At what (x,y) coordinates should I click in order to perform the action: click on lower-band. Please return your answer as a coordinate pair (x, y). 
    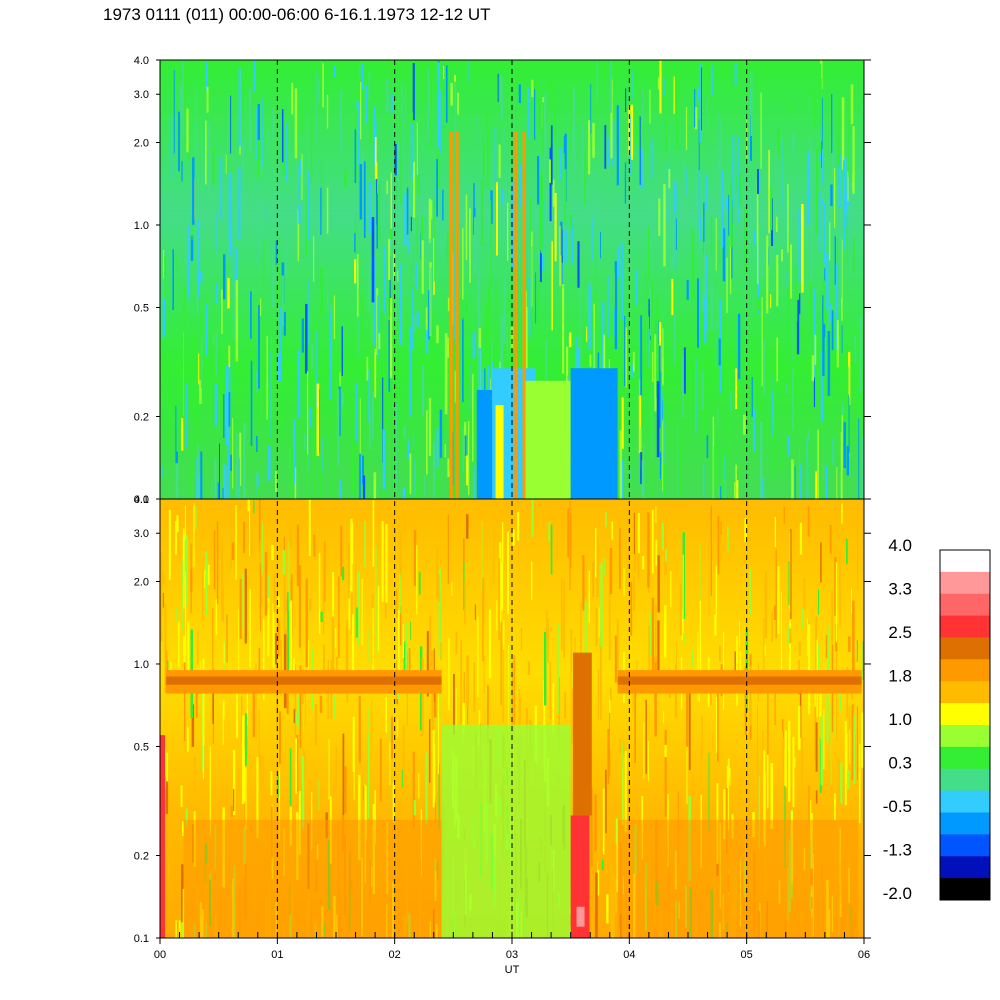
    Looking at the image, I should click on (739, 680).